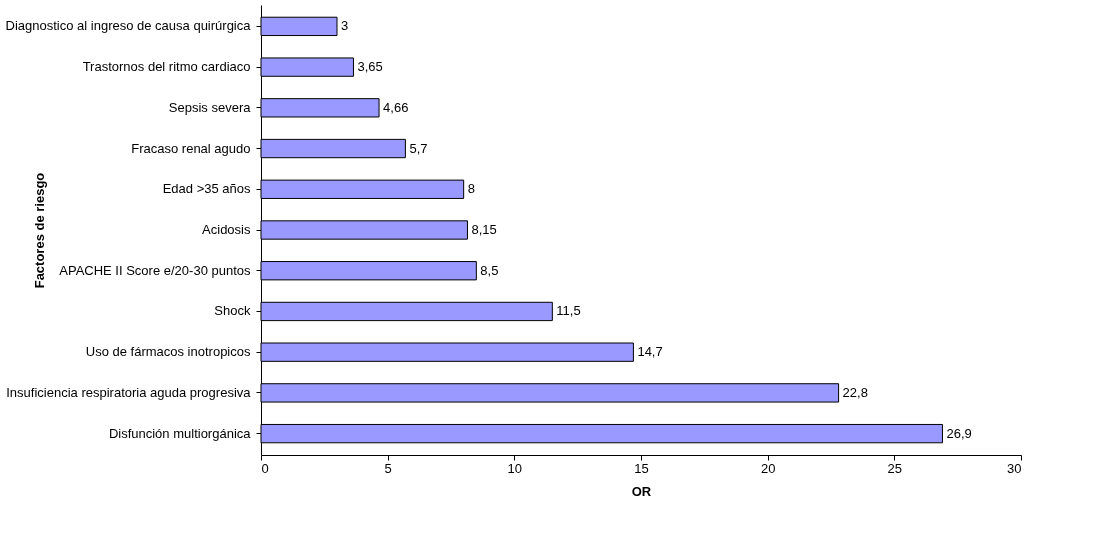 Image resolution: width=1098 pixels, height=544 pixels. Describe the element at coordinates (959, 433) in the screenshot. I see `data-label: 26,9` at that location.